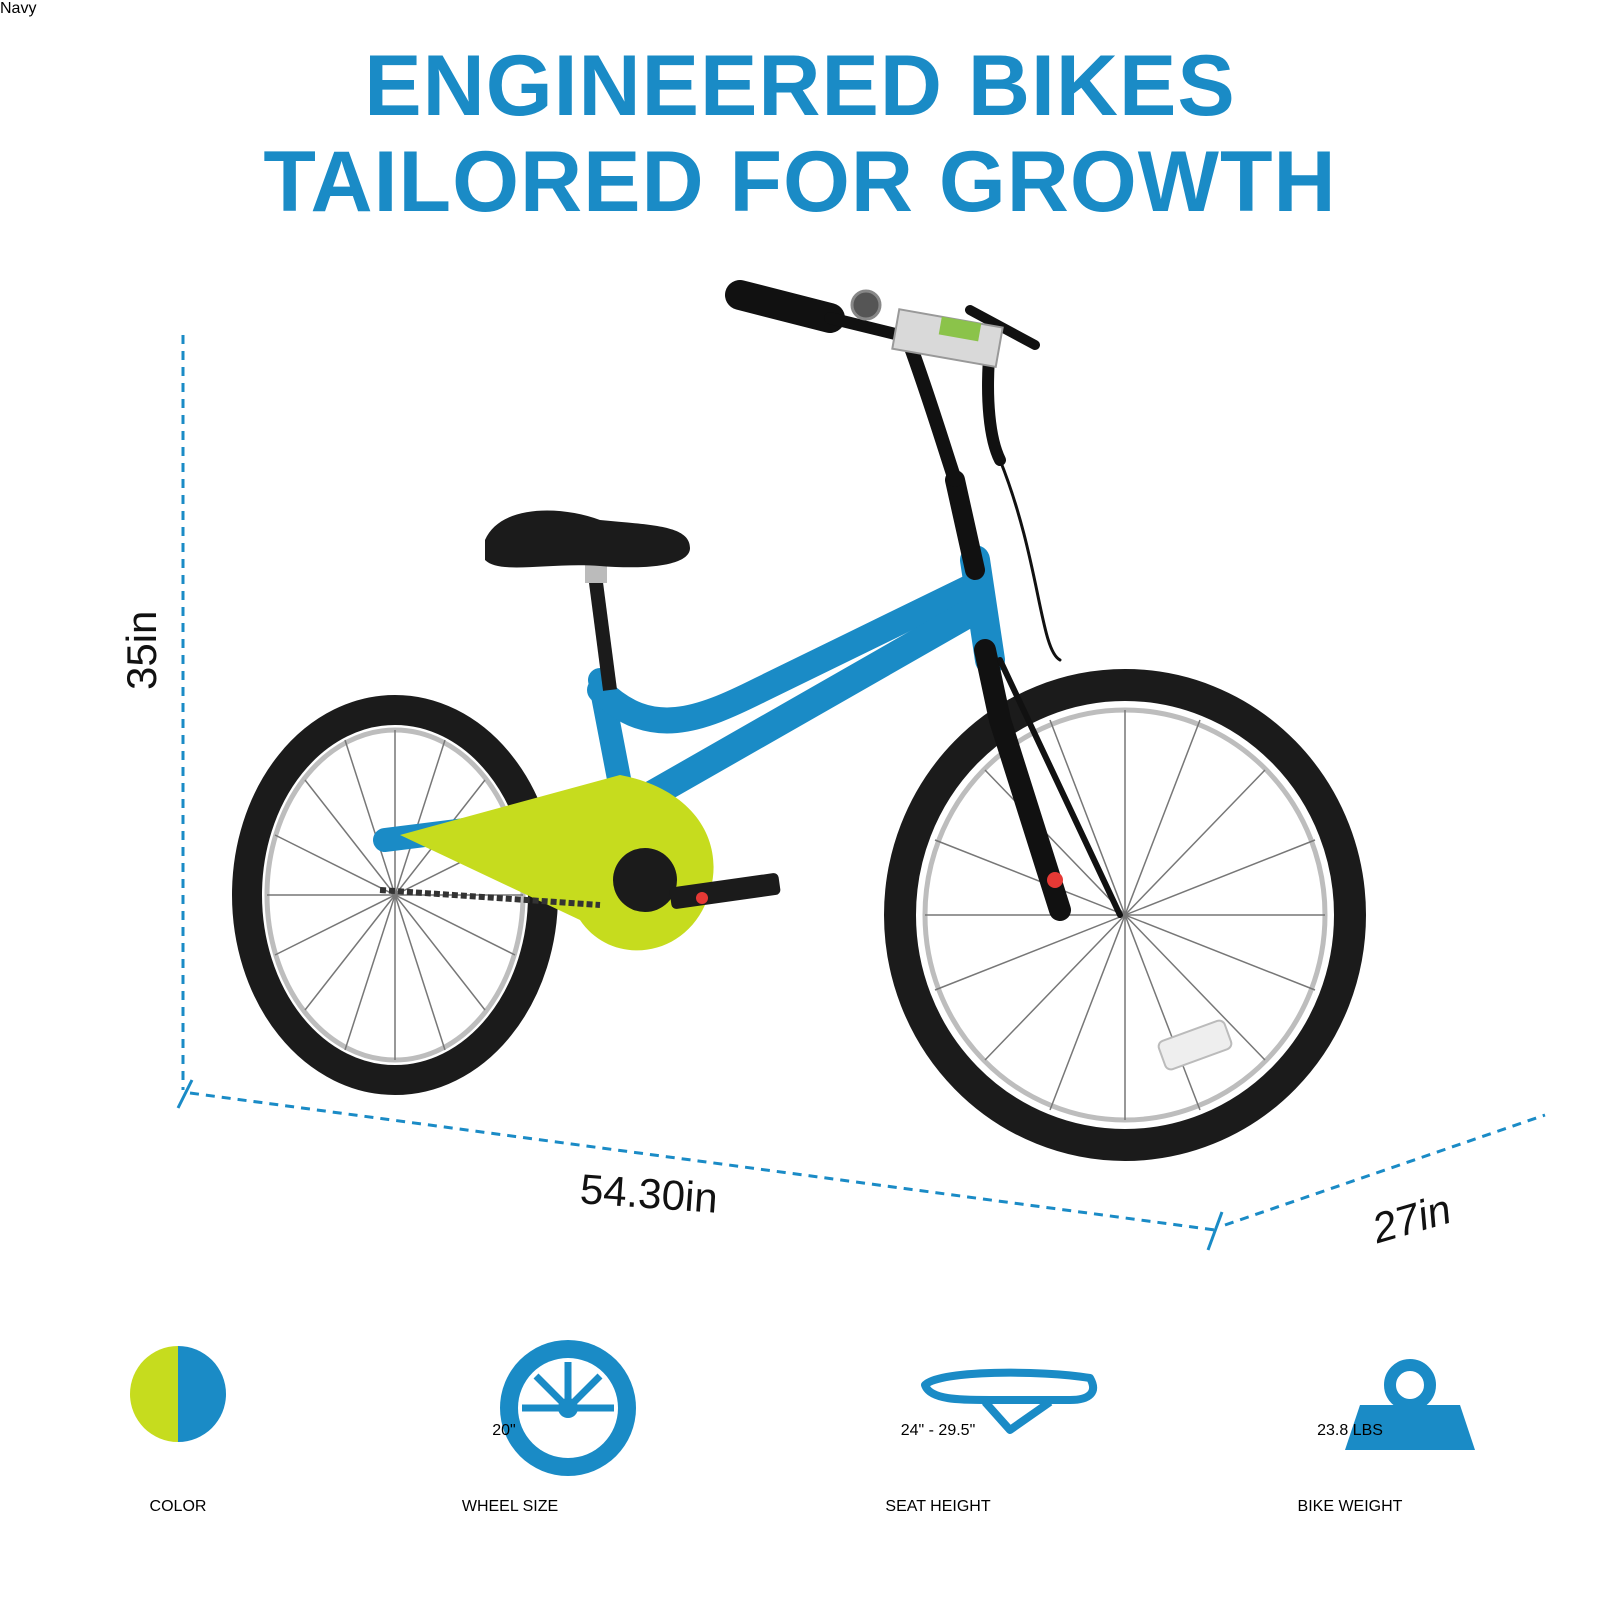 The height and width of the screenshot is (1600, 1600). What do you see at coordinates (689, 698) in the screenshot?
I see `bike-frame` at bounding box center [689, 698].